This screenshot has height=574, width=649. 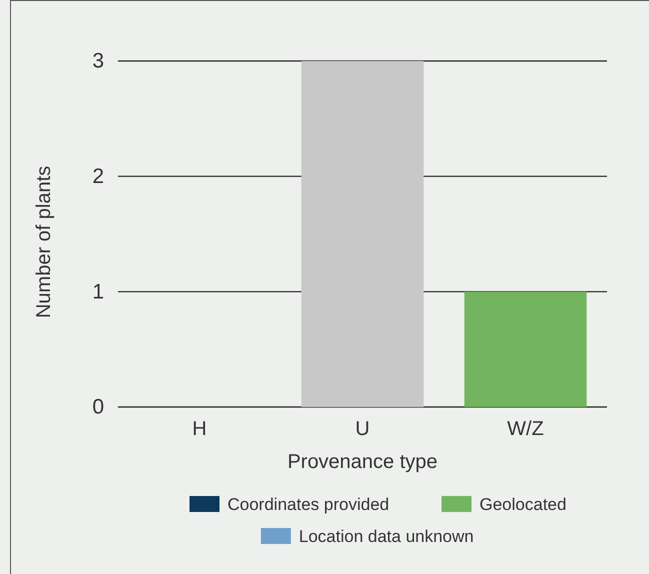 What do you see at coordinates (309, 504) in the screenshot?
I see `legend-label: Coordinates provided` at bounding box center [309, 504].